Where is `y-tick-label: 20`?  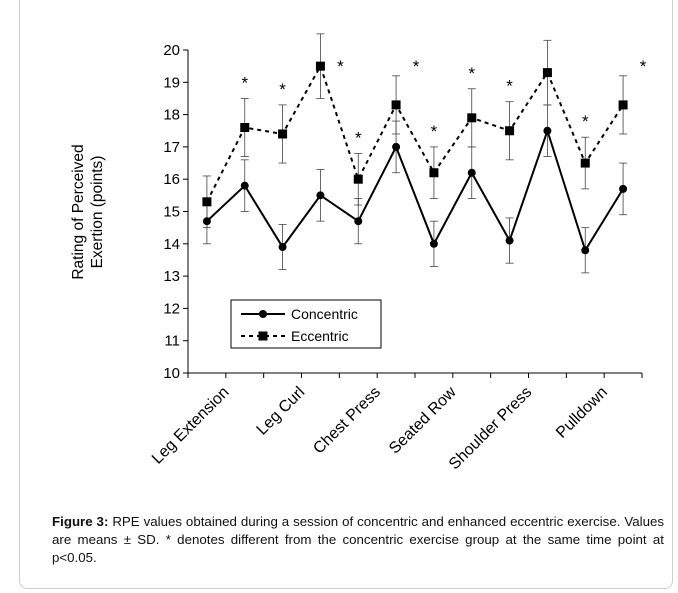 y-tick-label: 20 is located at coordinates (171, 50).